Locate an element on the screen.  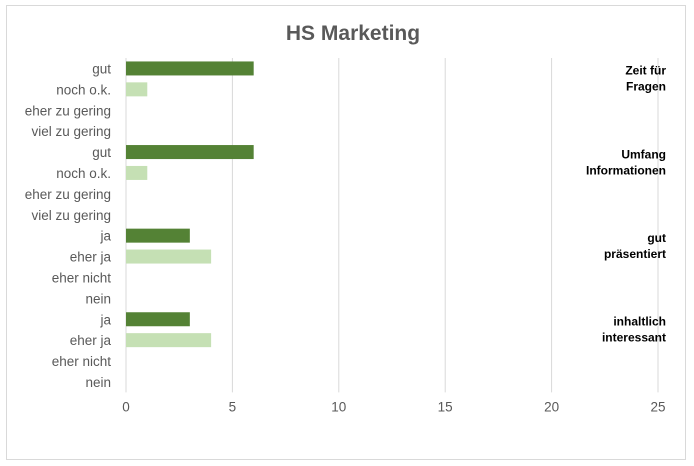
x-tick-label: 25 is located at coordinates (657, 406).